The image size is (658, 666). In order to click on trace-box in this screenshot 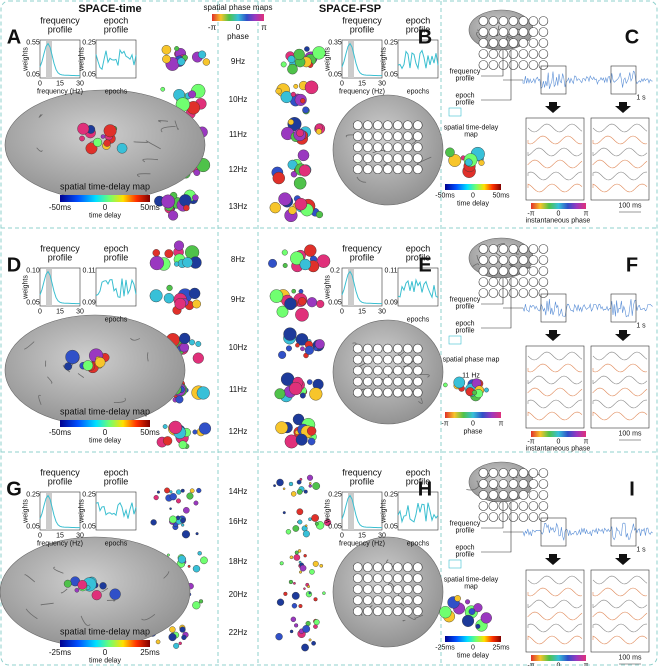, I will do `click(555, 611)`.